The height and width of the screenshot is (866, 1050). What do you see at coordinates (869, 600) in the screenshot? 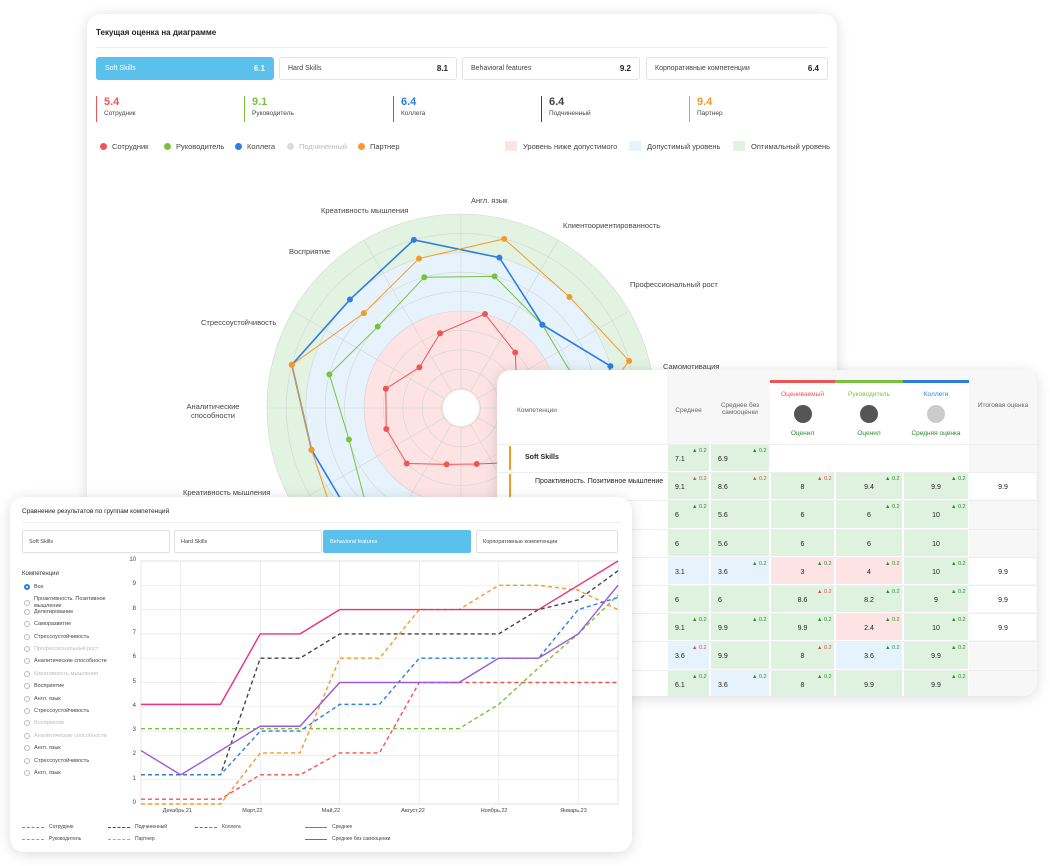
I see `cell-value: 8.2` at bounding box center [869, 600].